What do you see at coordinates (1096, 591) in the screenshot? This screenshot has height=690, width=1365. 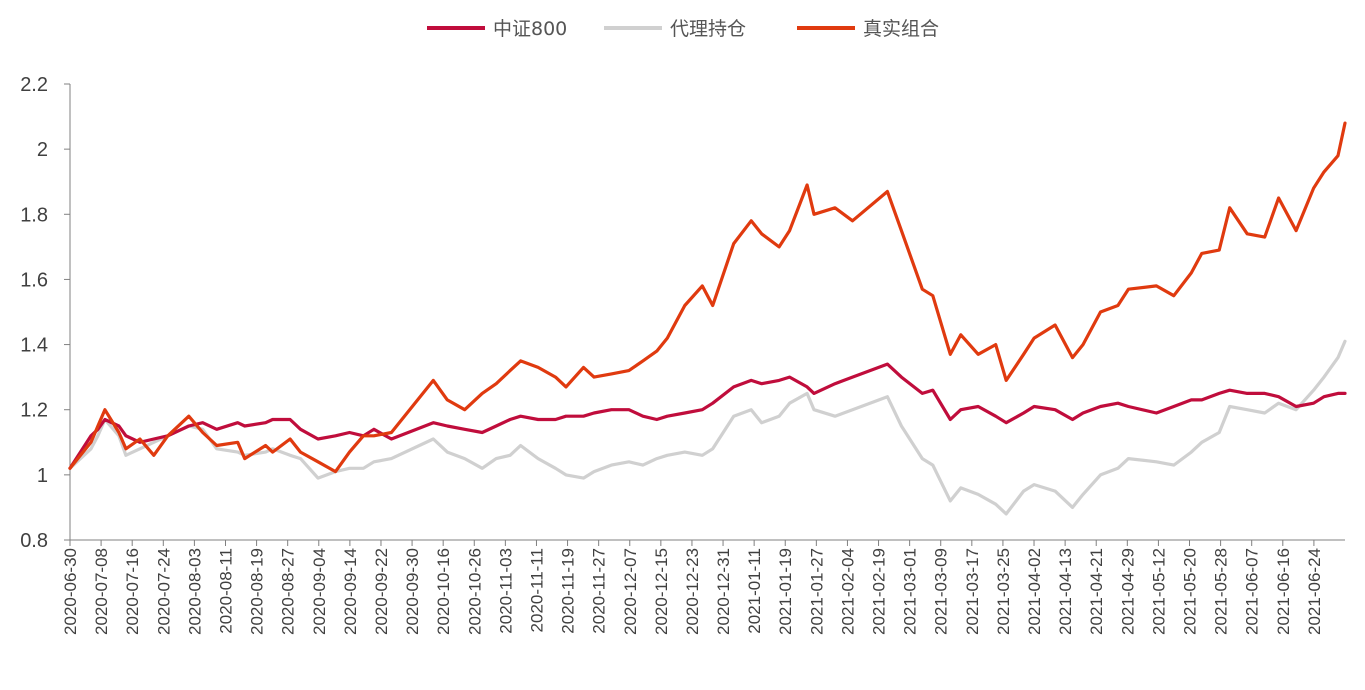 I see `x-tick-label: 2021-04-21` at bounding box center [1096, 591].